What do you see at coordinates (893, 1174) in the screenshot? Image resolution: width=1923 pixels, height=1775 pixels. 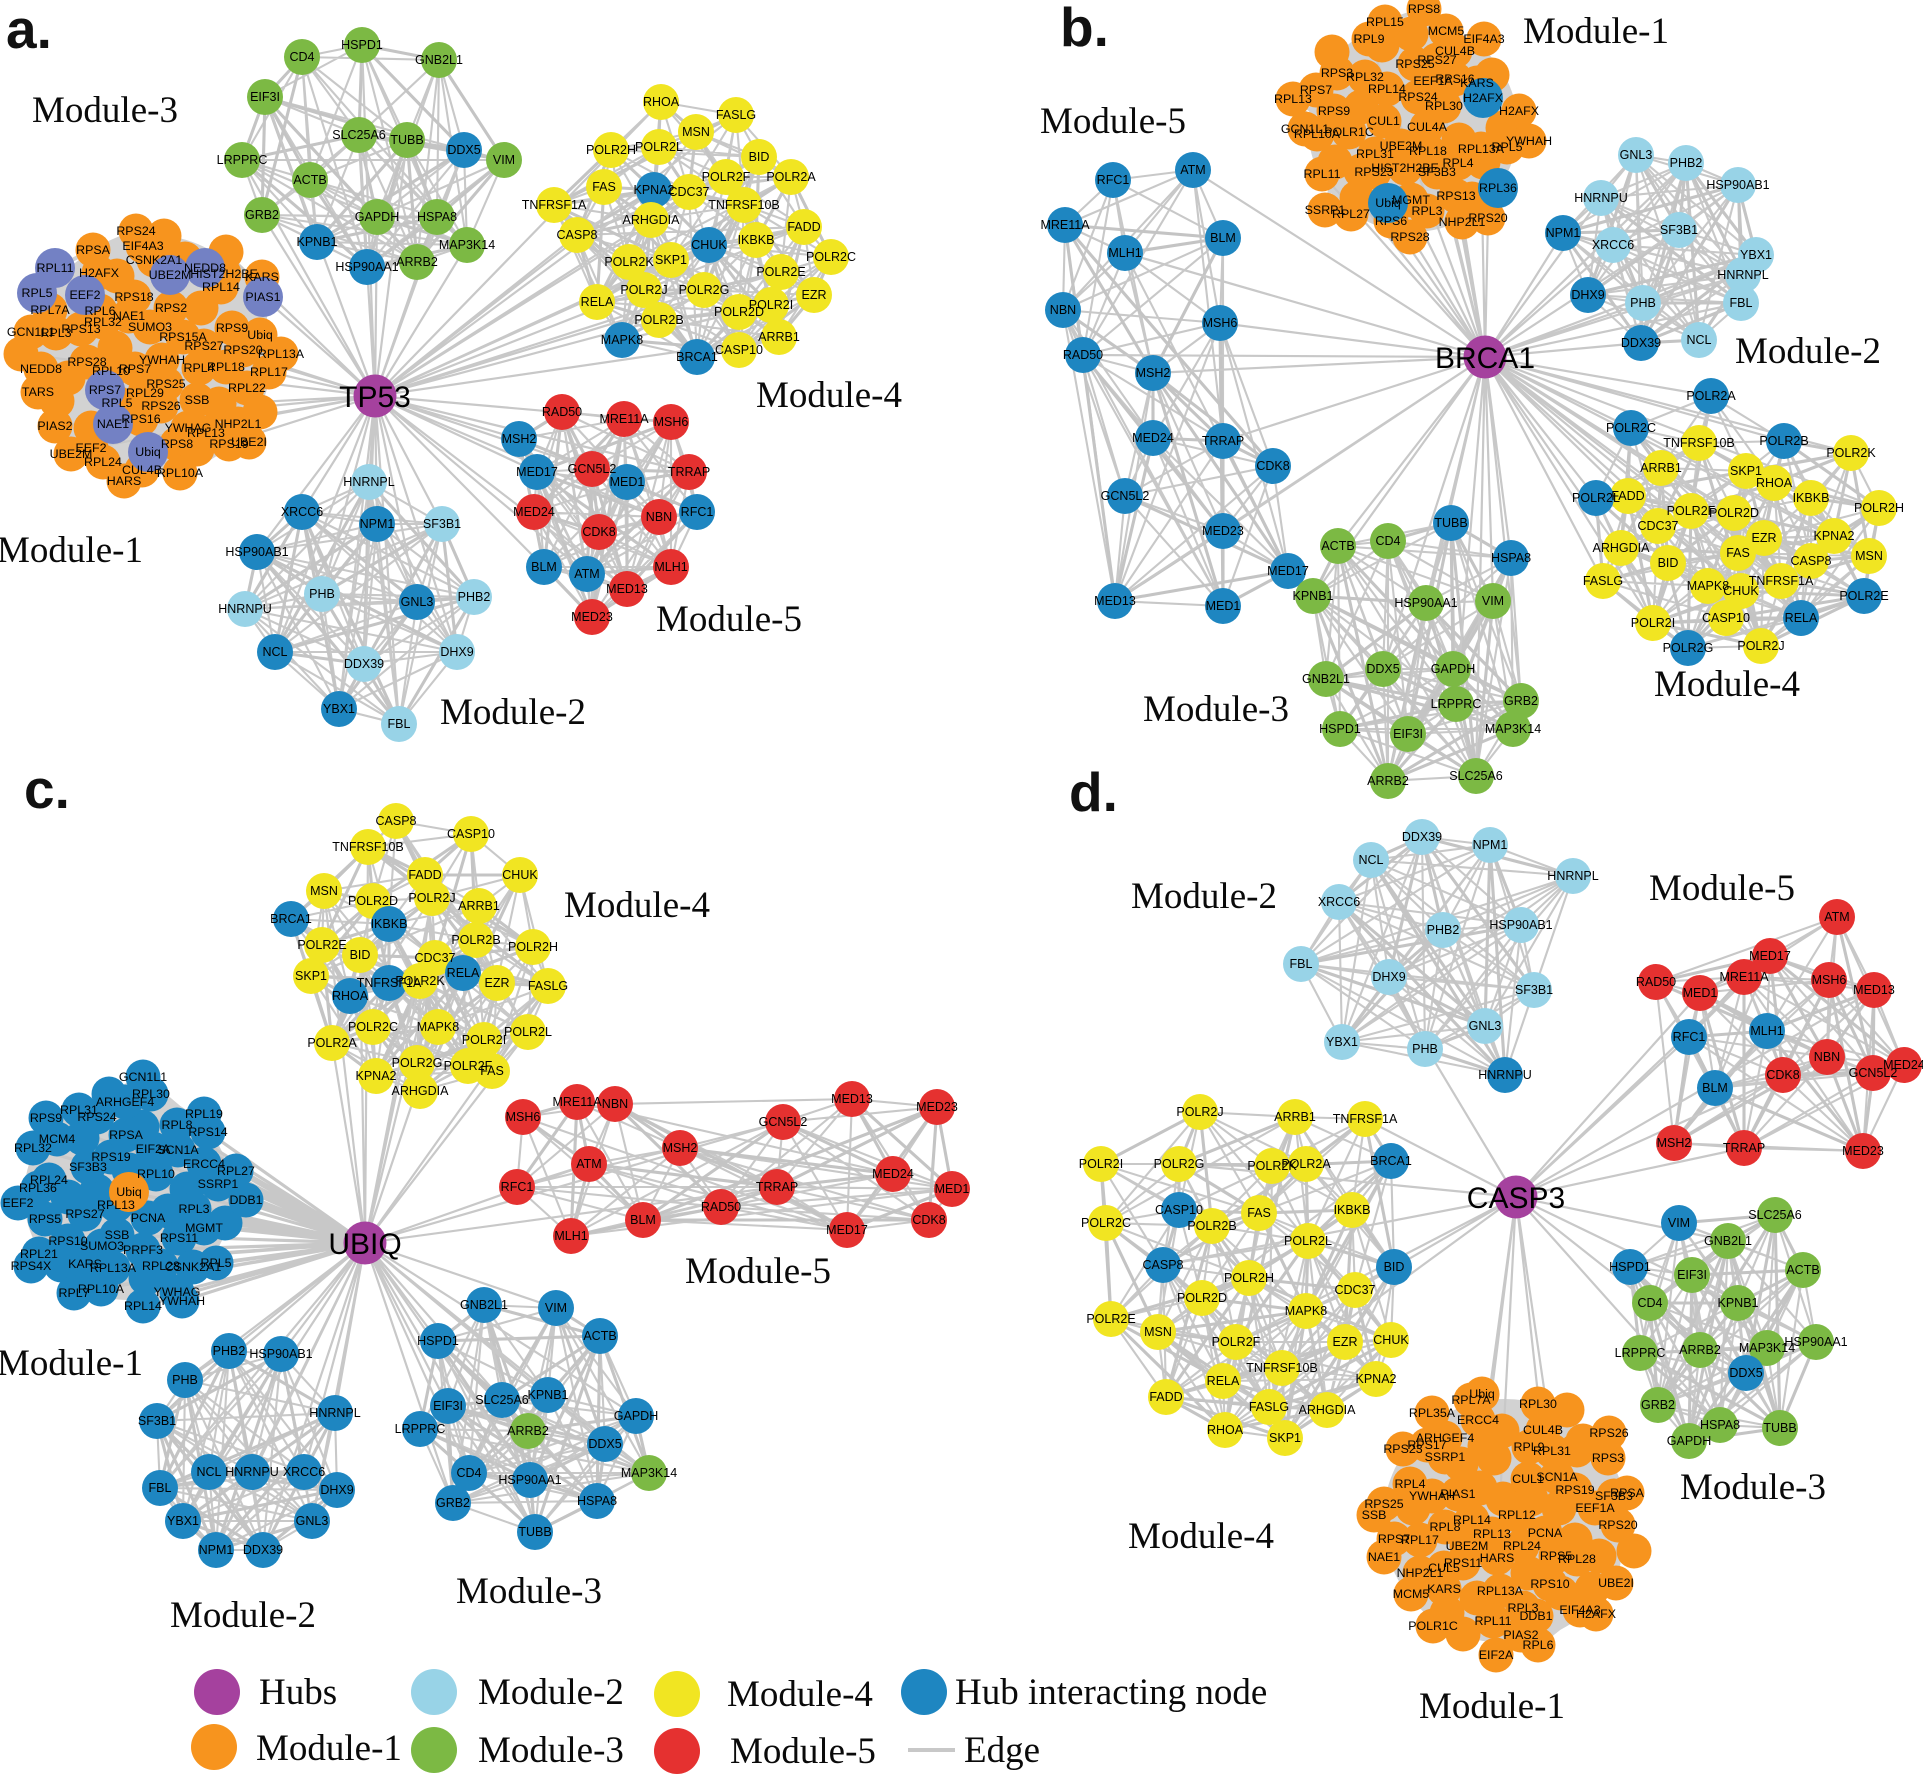 I see `svg-text: MED24` at bounding box center [893, 1174].